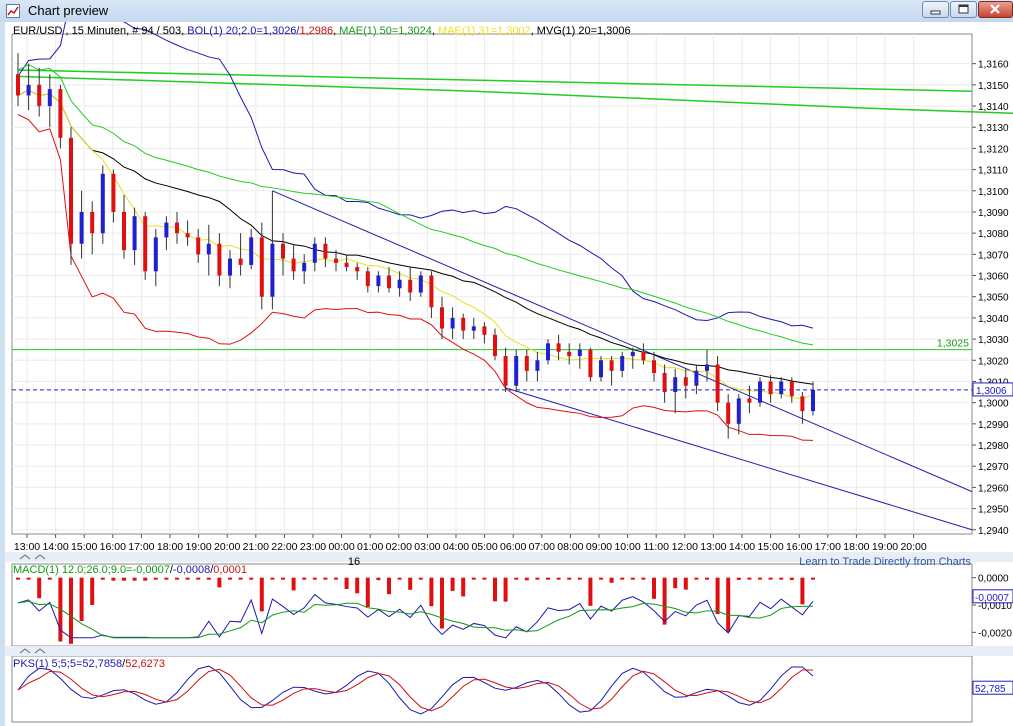  I want to click on pks-header: PKS(1) 5;5;5=52,7858/52,6273, so click(89, 664).